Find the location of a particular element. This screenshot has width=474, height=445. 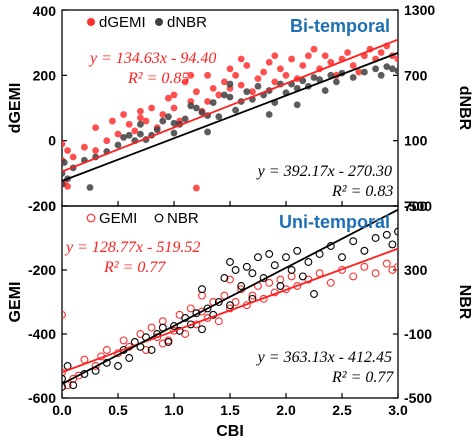

x-tick-label: 1.0 is located at coordinates (174, 410).